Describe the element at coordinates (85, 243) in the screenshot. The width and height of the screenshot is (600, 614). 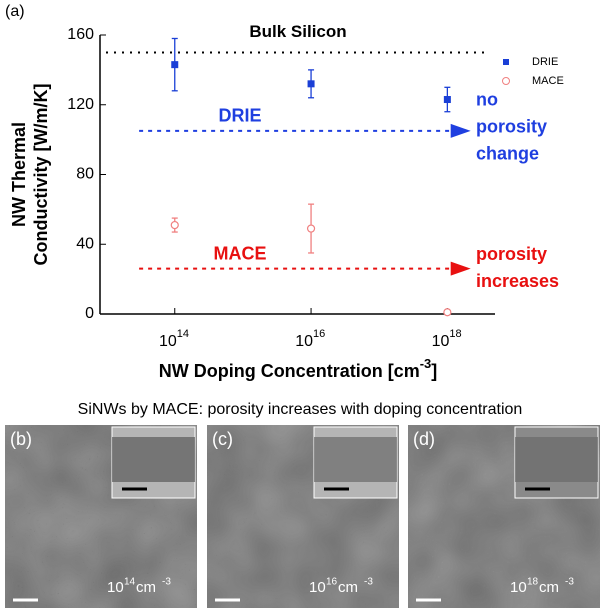
I see `y-tick-label: 40` at that location.